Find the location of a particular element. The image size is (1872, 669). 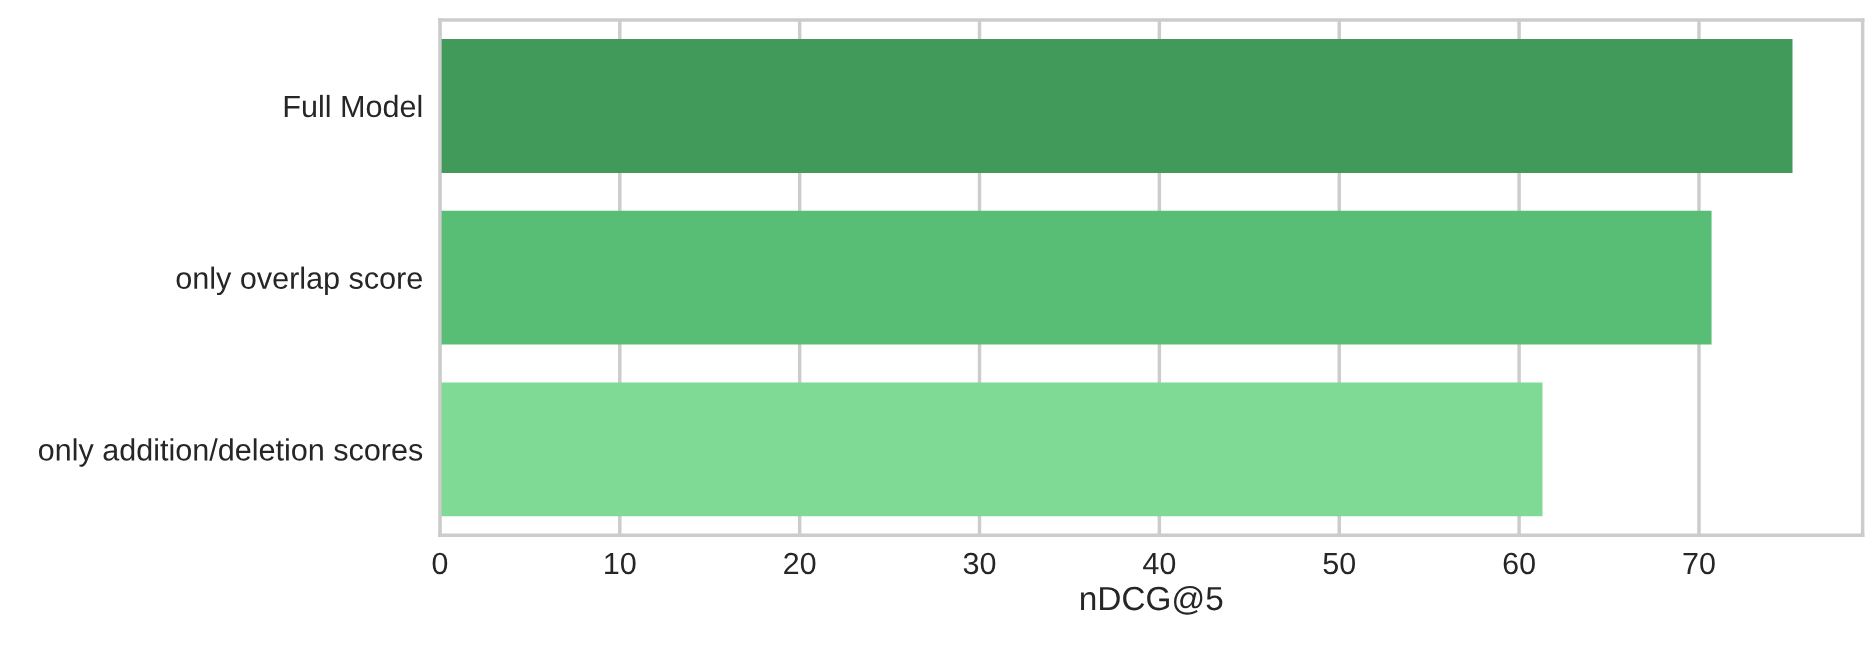

x-axis-title: nDCG@5 is located at coordinates (1152, 600).